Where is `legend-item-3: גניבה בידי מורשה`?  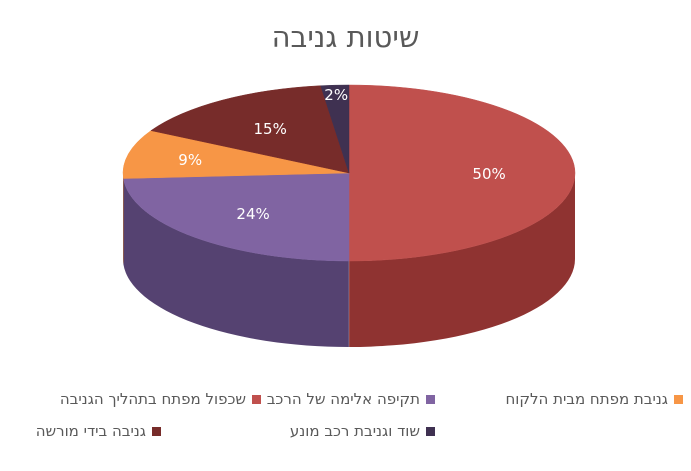
legend-item-3: גניבה בידי מורשה is located at coordinates (98, 431).